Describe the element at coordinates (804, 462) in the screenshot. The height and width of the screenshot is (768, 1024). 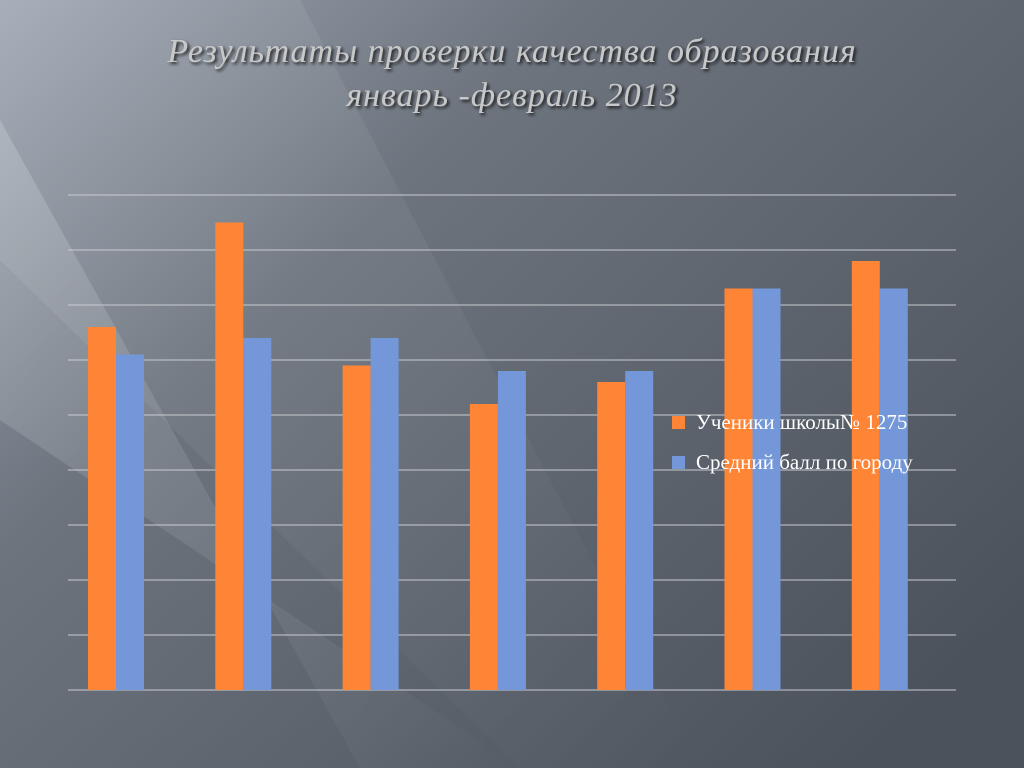
I see `legend-label: Средний балл по городу` at that location.